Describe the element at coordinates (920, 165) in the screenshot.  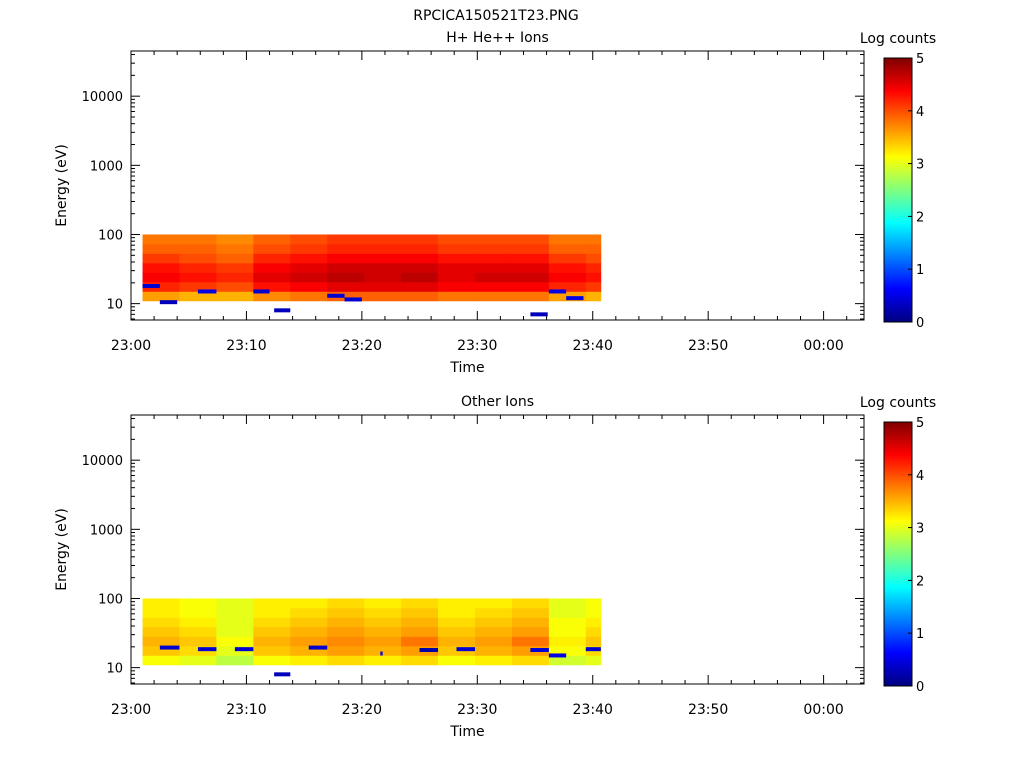
I see `colorbar-tick-label: 3` at that location.